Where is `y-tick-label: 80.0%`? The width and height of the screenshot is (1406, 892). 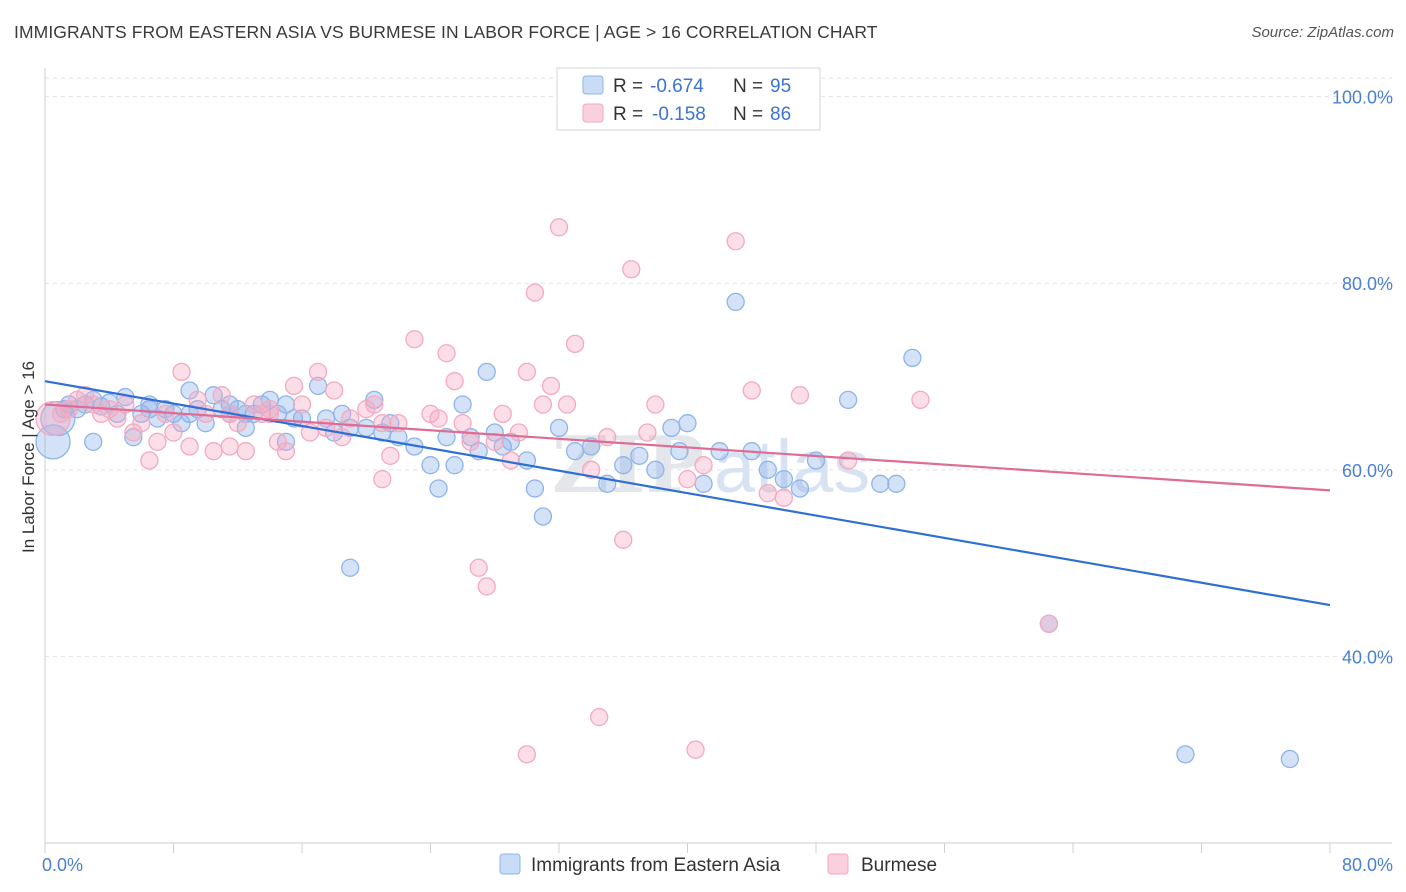
y-tick-label: 80.0% is located at coordinates (1367, 284).